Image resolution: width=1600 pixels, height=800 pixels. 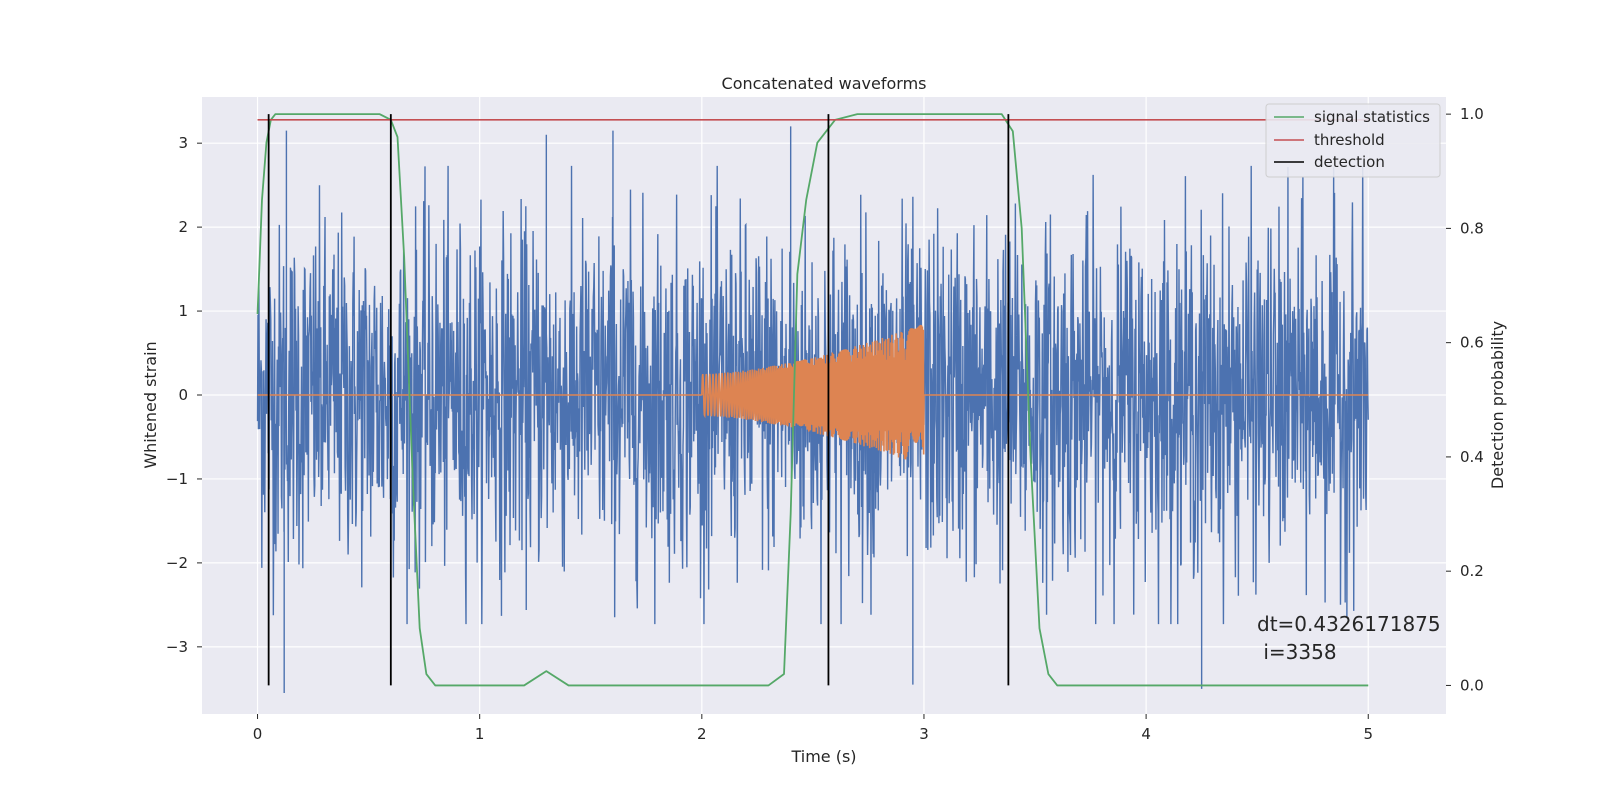 I want to click on x-tick-label-3: 3, so click(x=924, y=734).